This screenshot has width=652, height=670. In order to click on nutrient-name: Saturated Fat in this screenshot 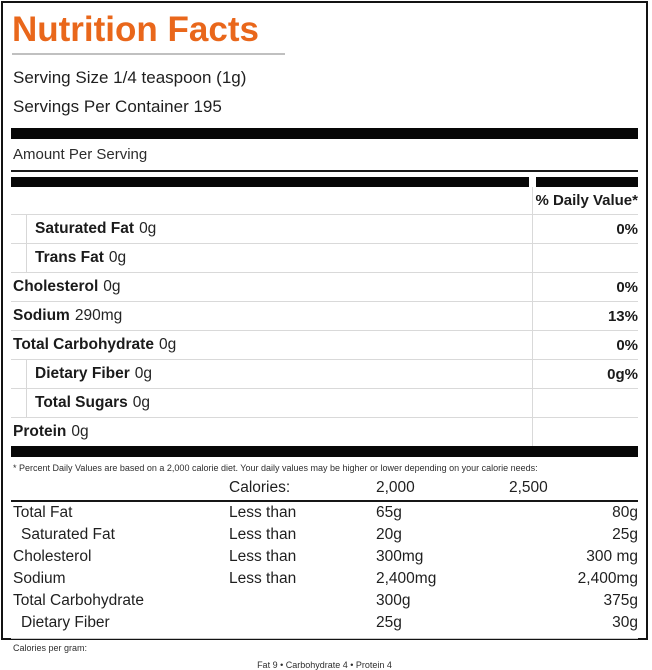, I will do `click(85, 228)`.